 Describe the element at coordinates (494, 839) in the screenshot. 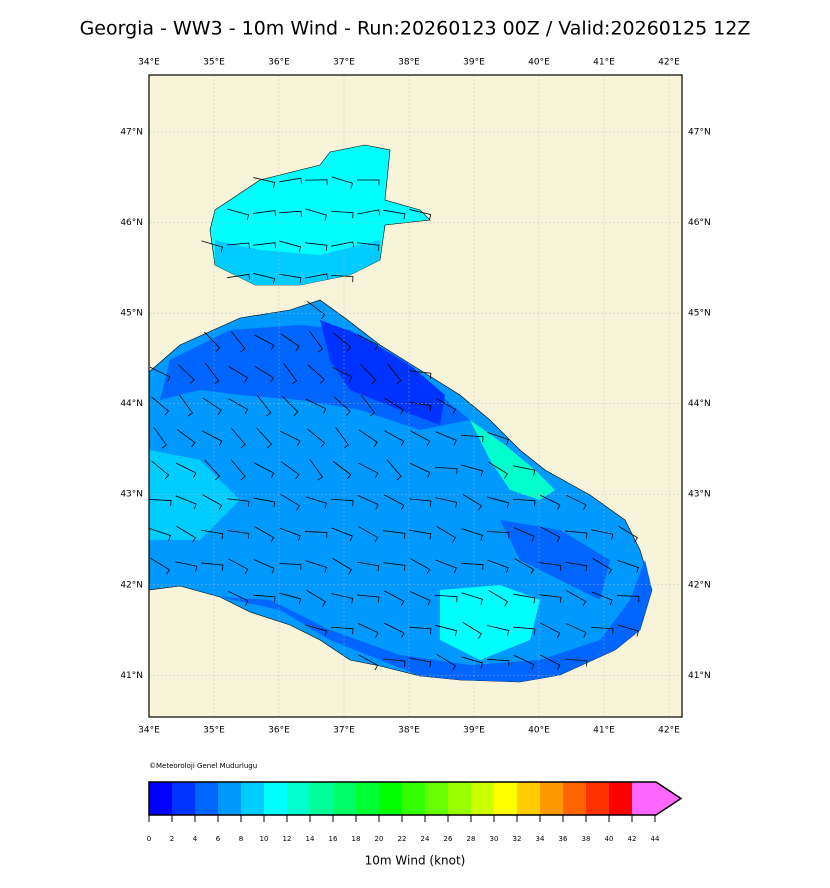

I see `colorbar-tick-label: 30` at that location.